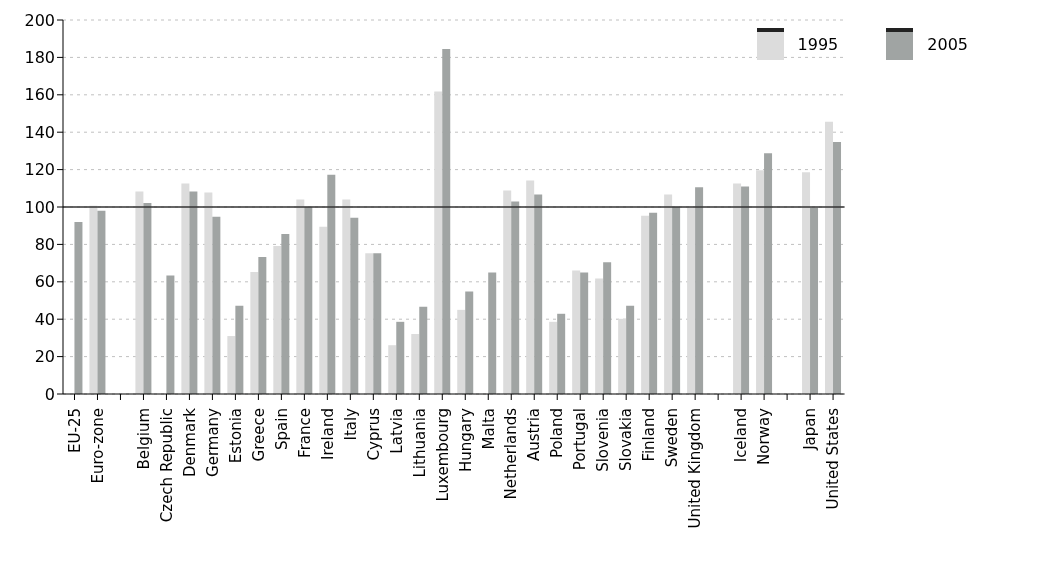 This screenshot has width=1058, height=572. Describe the element at coordinates (39, 95) in the screenshot. I see `y-tick-label: 160` at that location.